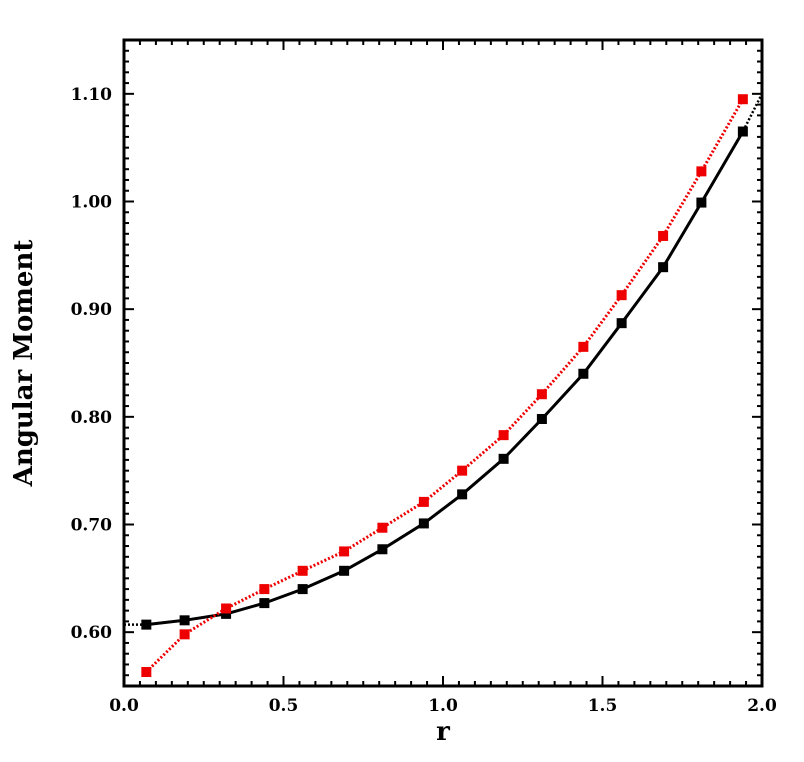 This screenshot has width=804, height=762. What do you see at coordinates (762, 706) in the screenshot?
I see `x-tick-label: 2.0` at bounding box center [762, 706].